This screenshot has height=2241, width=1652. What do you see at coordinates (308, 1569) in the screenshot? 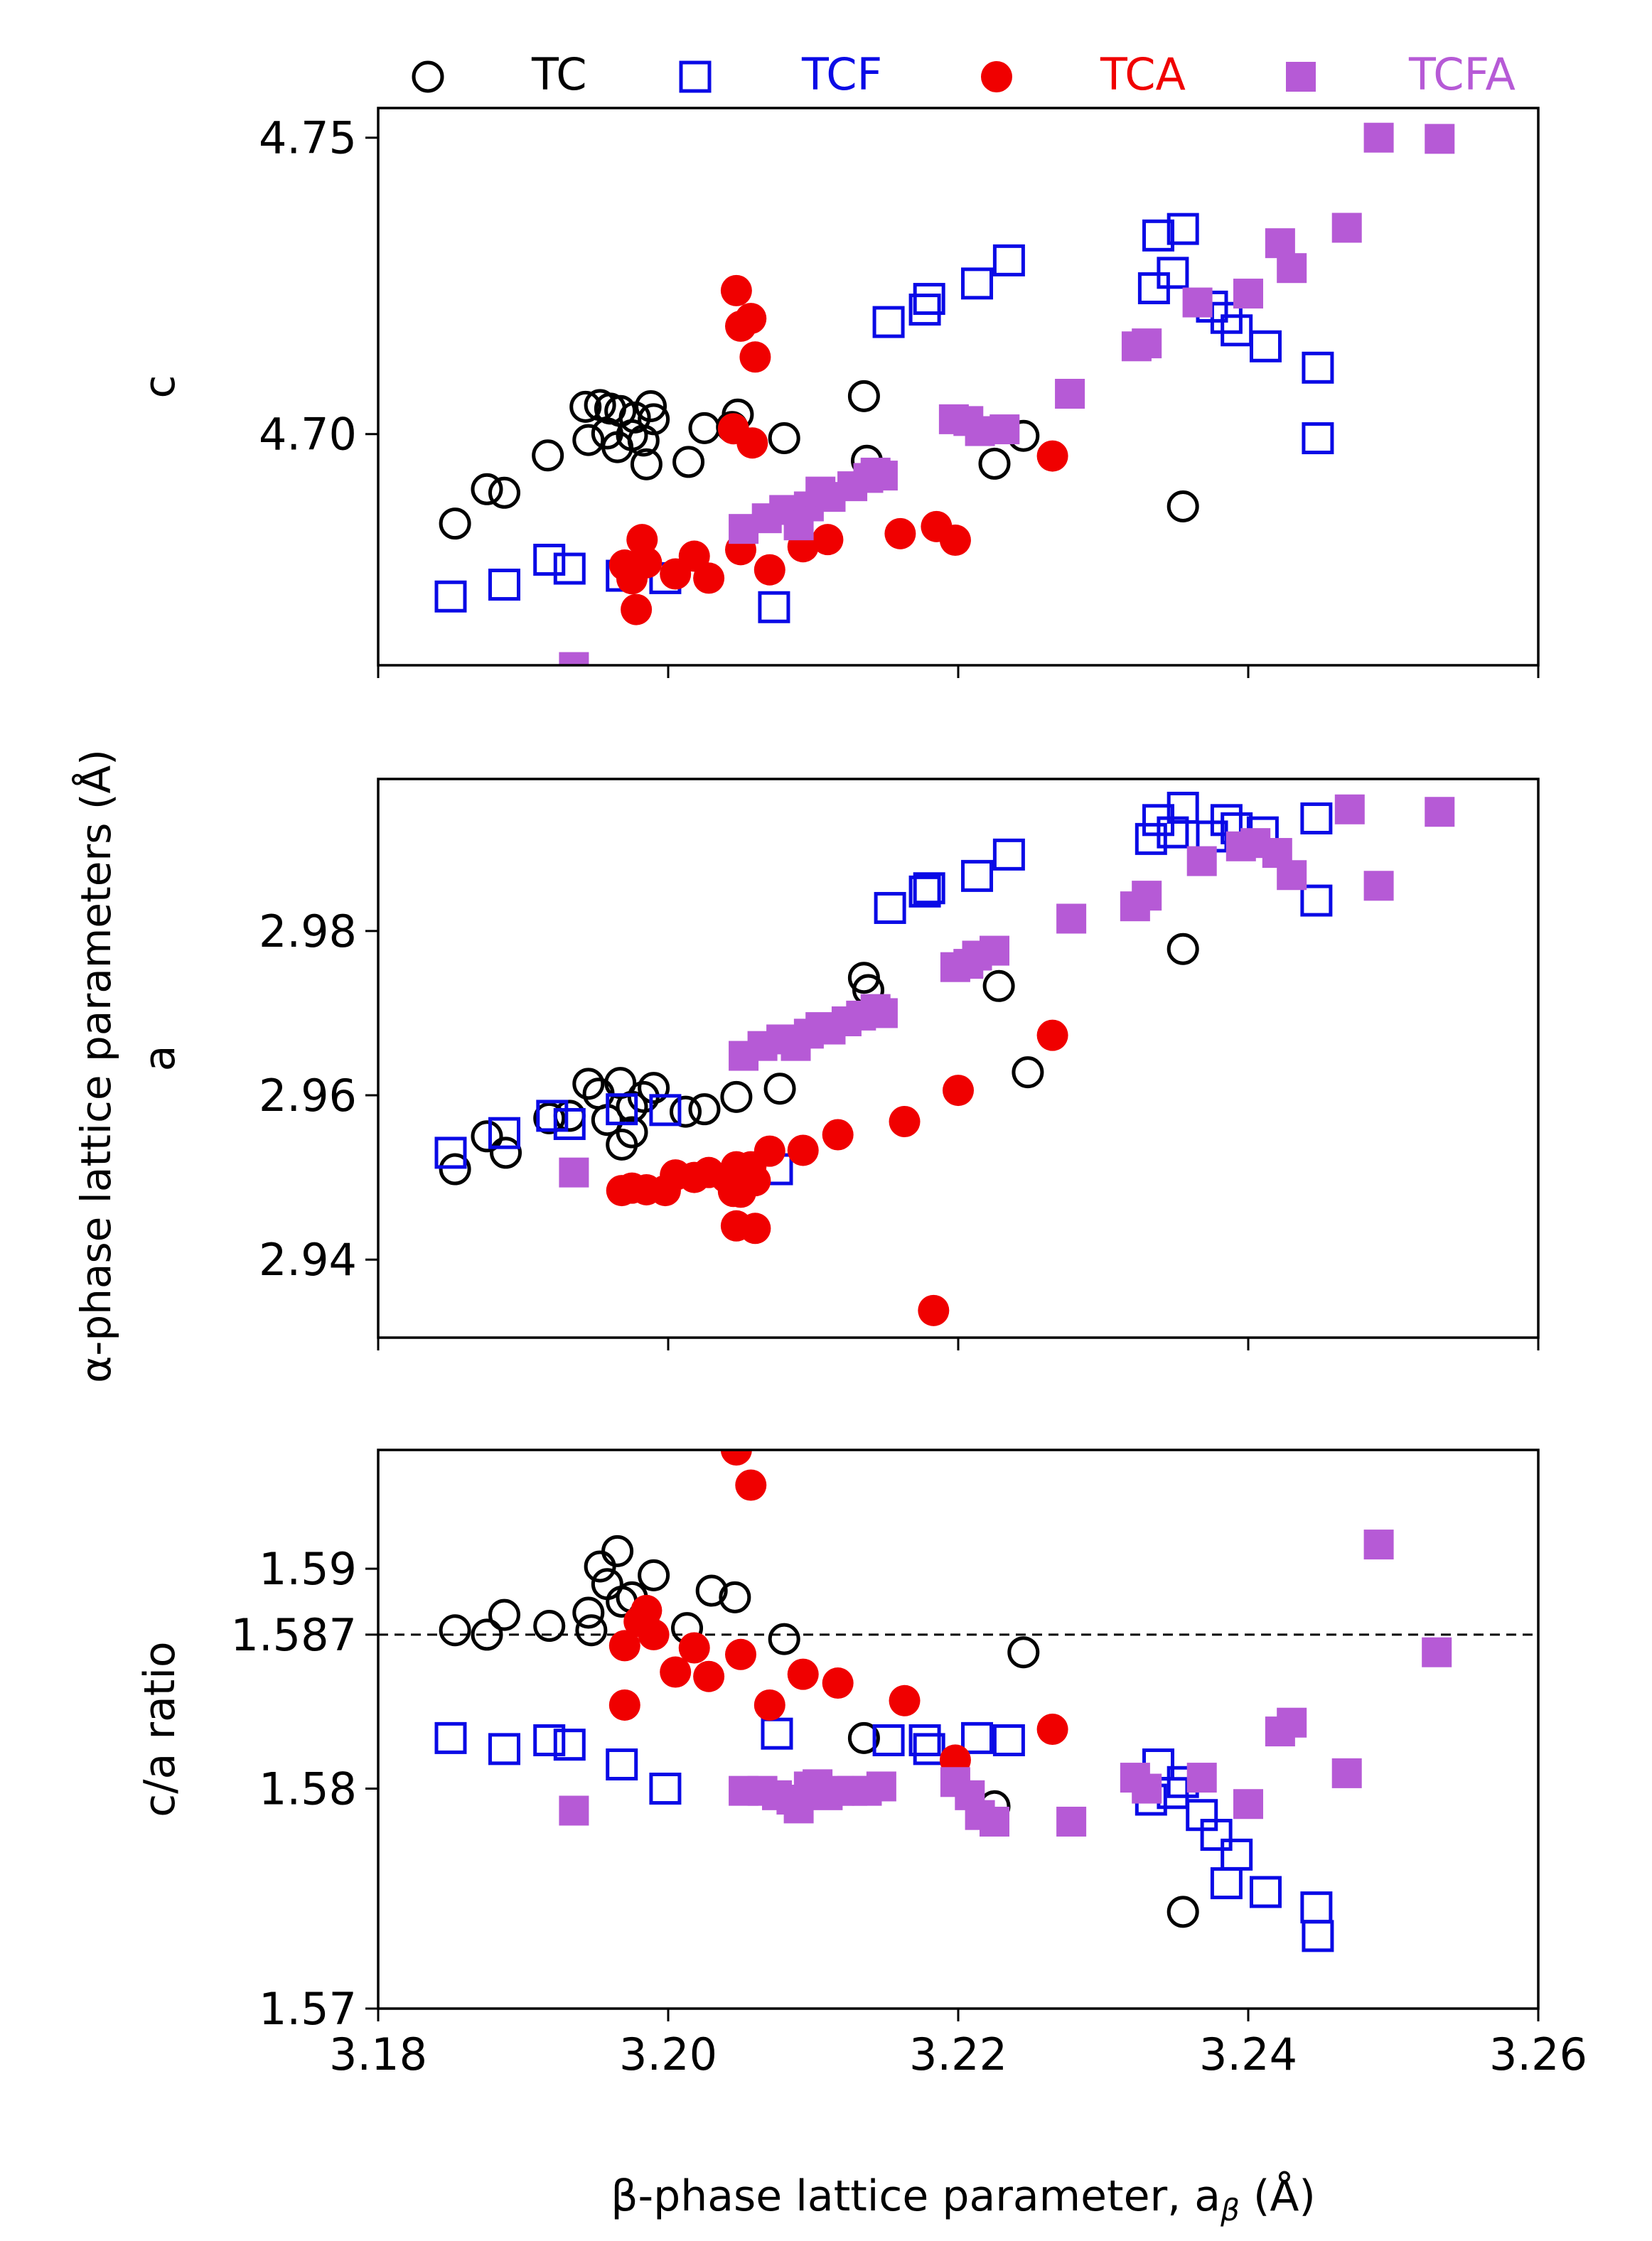
I see `y-tick-label: 1.59` at bounding box center [308, 1569].